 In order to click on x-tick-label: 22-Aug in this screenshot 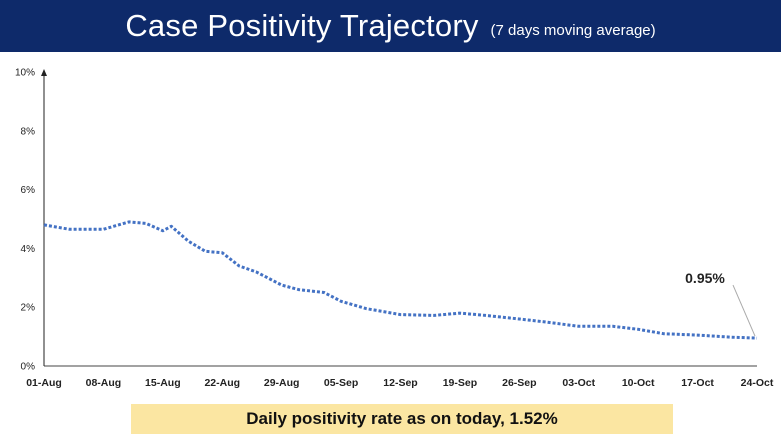, I will do `click(222, 383)`.